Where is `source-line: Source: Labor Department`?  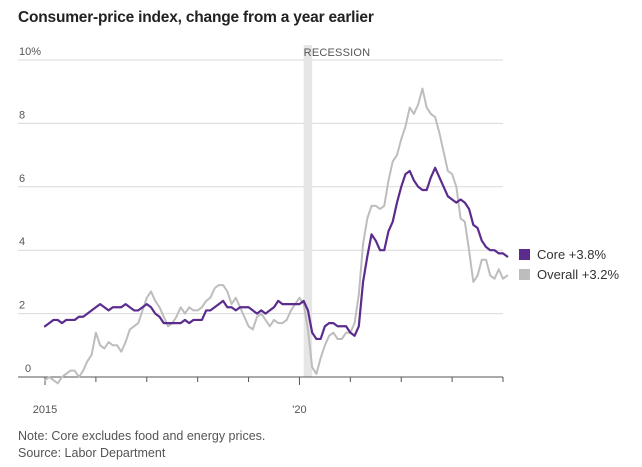
source-line: Source: Labor Department is located at coordinates (92, 453).